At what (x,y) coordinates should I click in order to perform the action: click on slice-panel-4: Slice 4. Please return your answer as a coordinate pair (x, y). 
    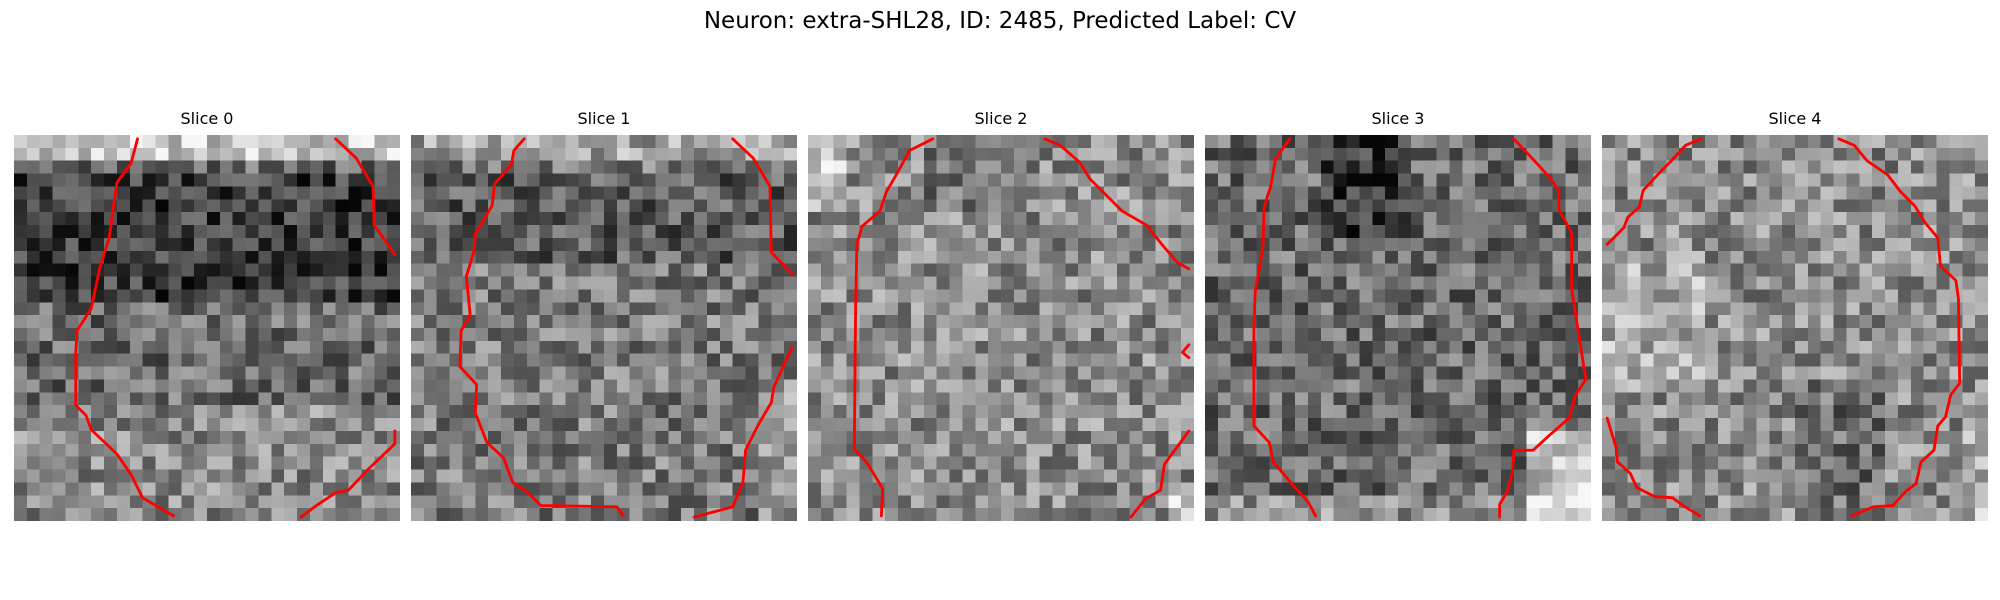
    Looking at the image, I should click on (1795, 314).